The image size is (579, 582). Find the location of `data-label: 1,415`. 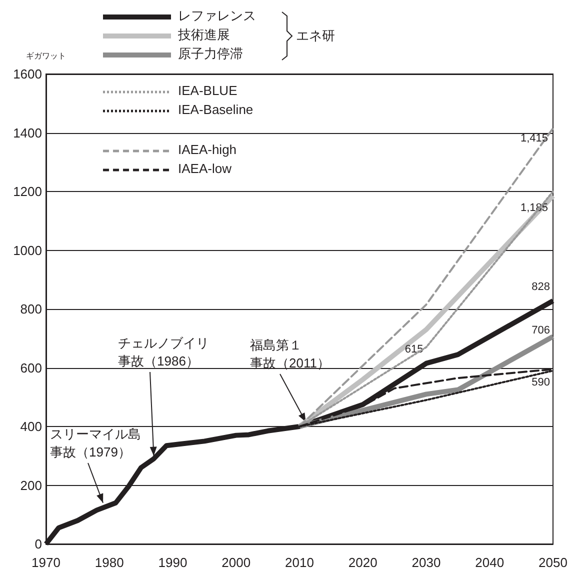

data-label: 1,415 is located at coordinates (534, 138).